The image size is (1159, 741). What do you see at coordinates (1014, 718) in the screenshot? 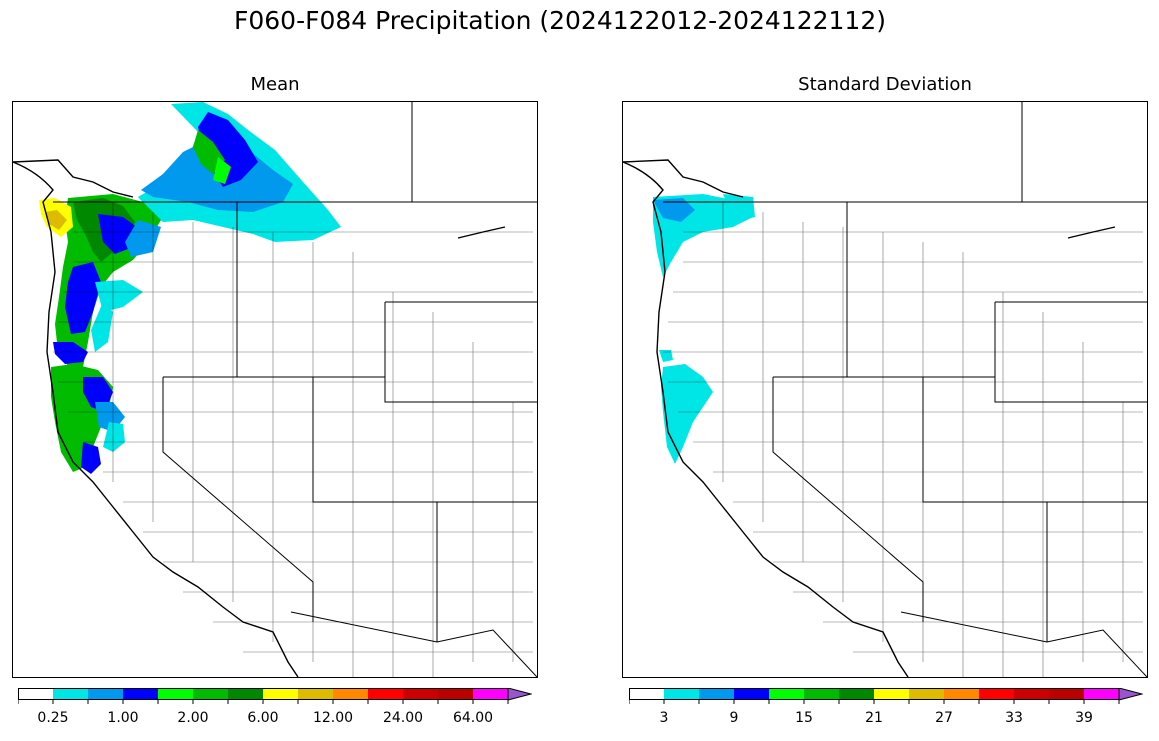
I see `colorbar-tick-label: 33` at bounding box center [1014, 718].